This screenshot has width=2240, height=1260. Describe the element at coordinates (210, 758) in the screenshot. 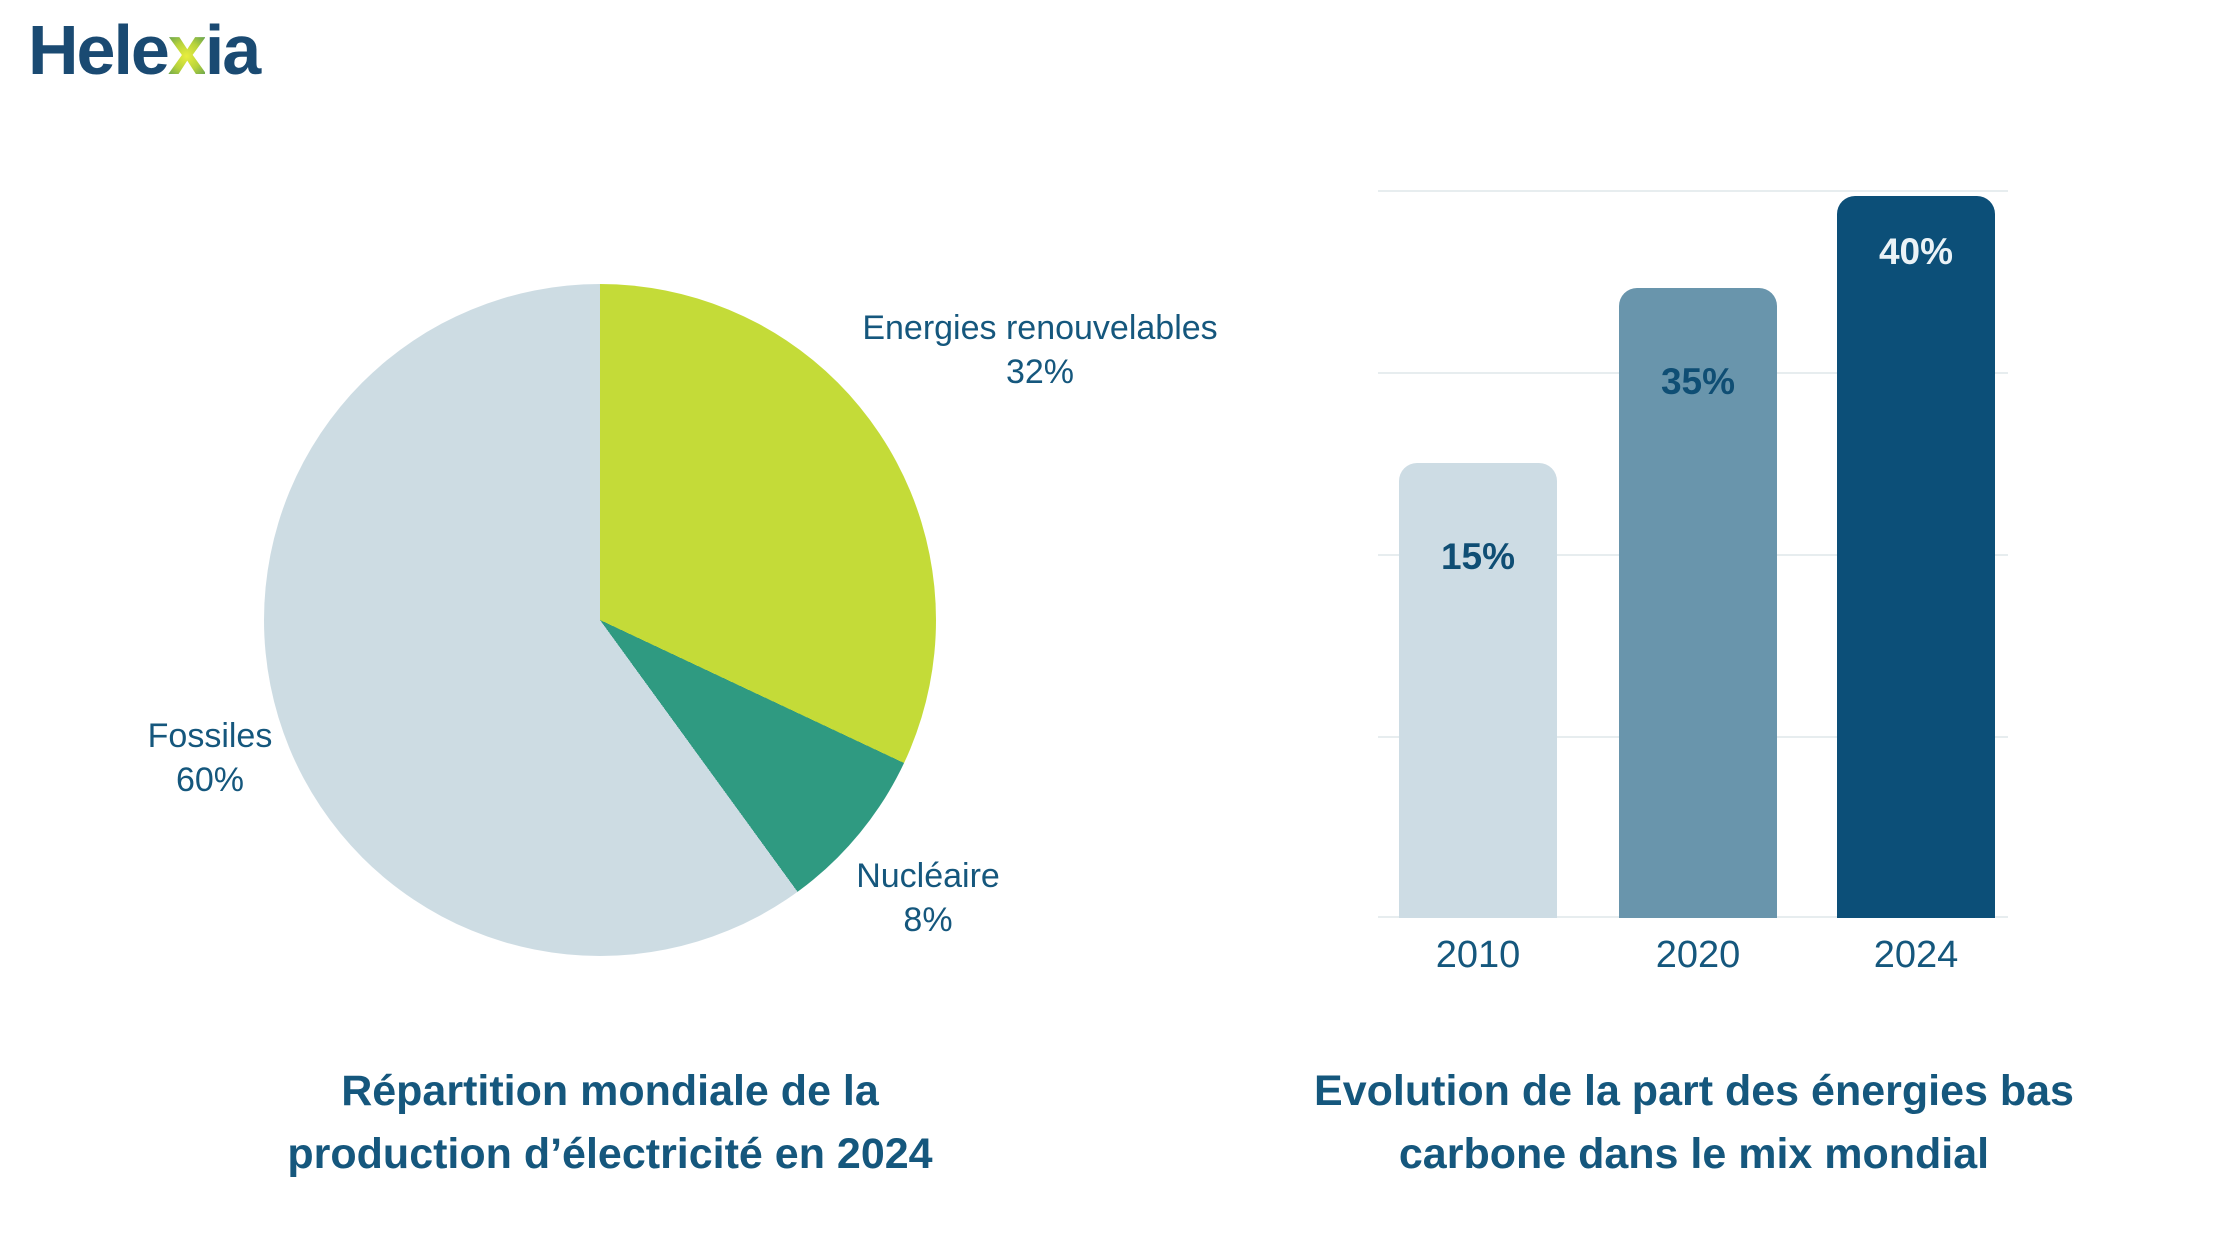

I see `pie-label-fossiles: Fossiles 60%` at that location.